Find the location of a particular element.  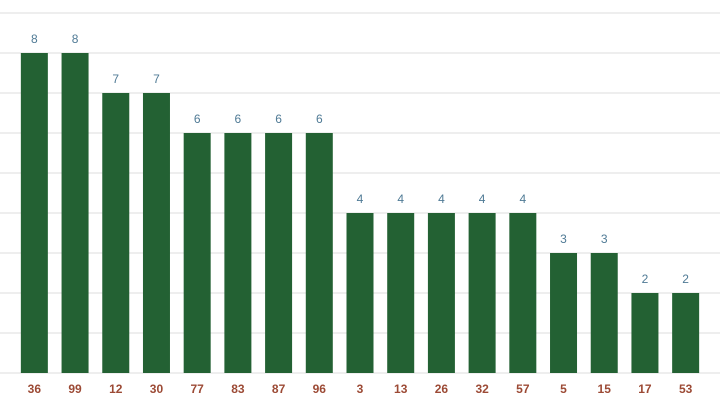

x-tick-label: 57 is located at coordinates (523, 389).